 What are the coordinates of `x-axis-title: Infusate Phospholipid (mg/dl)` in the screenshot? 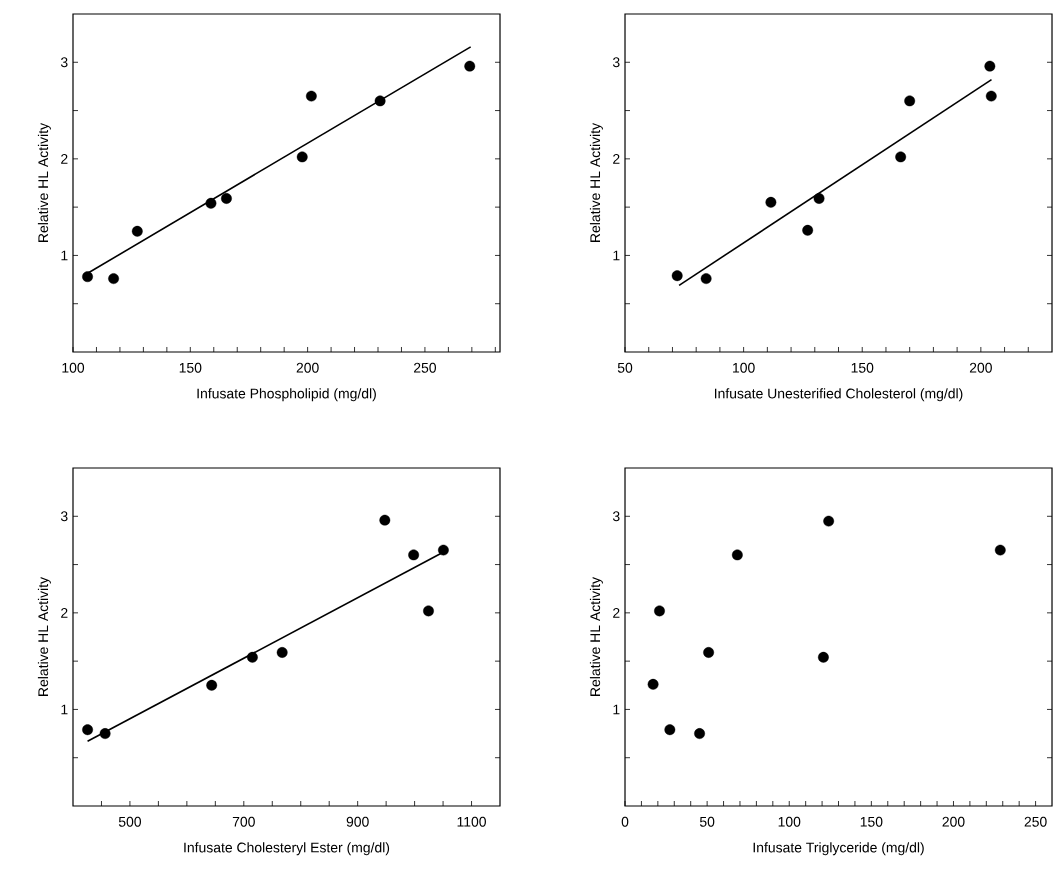 It's located at (286, 395).